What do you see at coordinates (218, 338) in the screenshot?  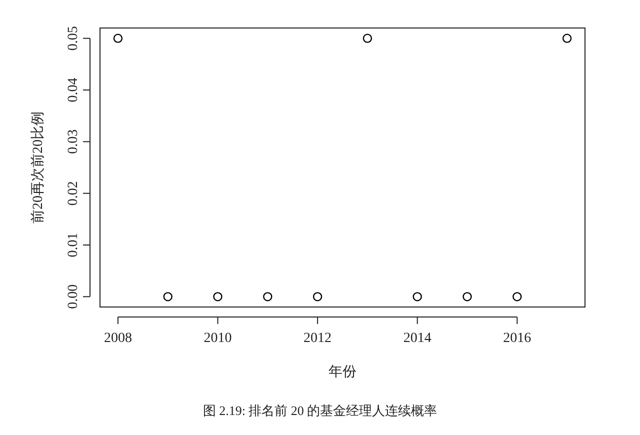 I see `x-tick-label: 2010` at bounding box center [218, 338].